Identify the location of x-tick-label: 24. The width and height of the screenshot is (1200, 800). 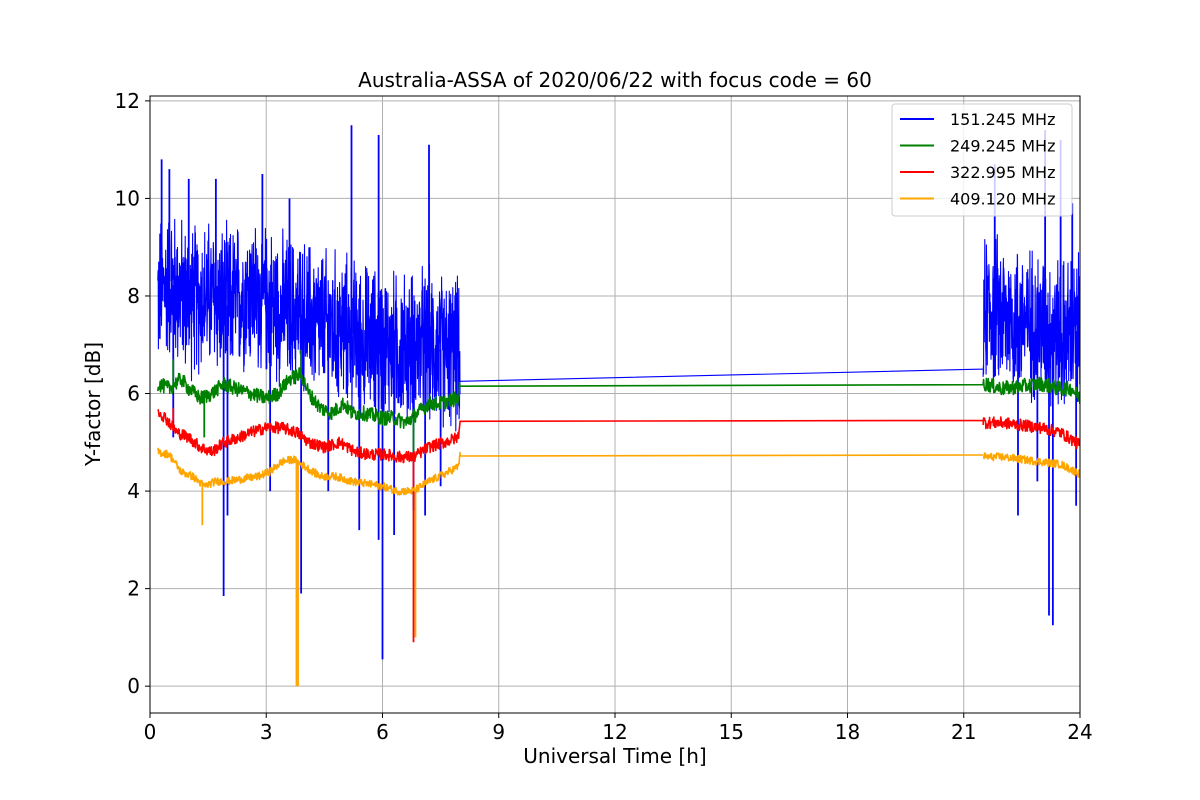
(1079, 732).